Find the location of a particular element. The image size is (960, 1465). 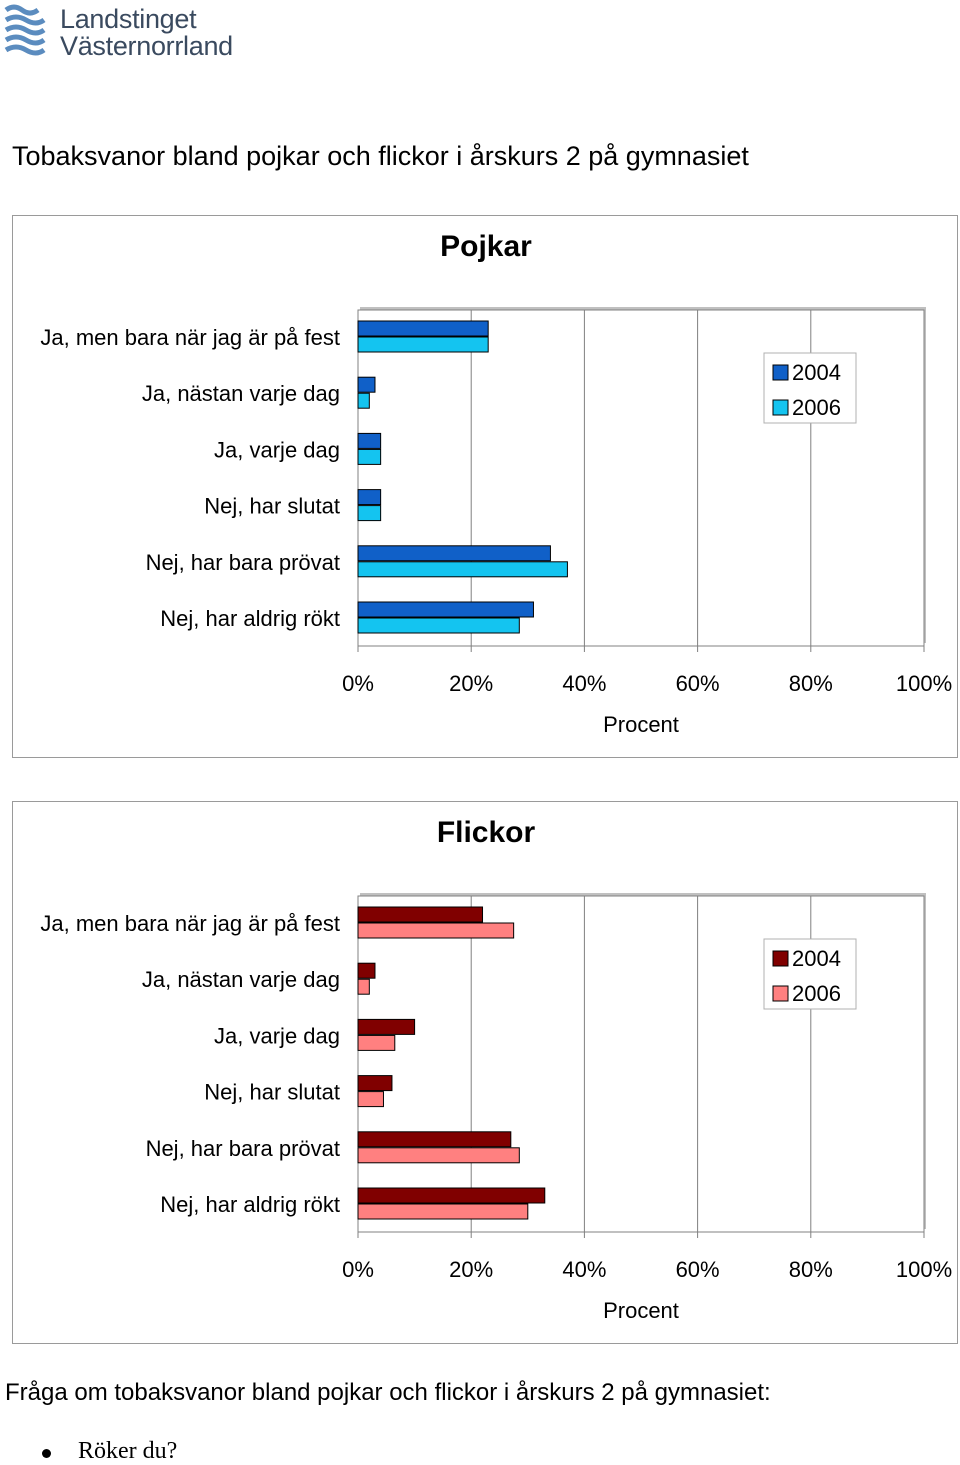

pojkar-tick-label: 0% is located at coordinates (358, 683).